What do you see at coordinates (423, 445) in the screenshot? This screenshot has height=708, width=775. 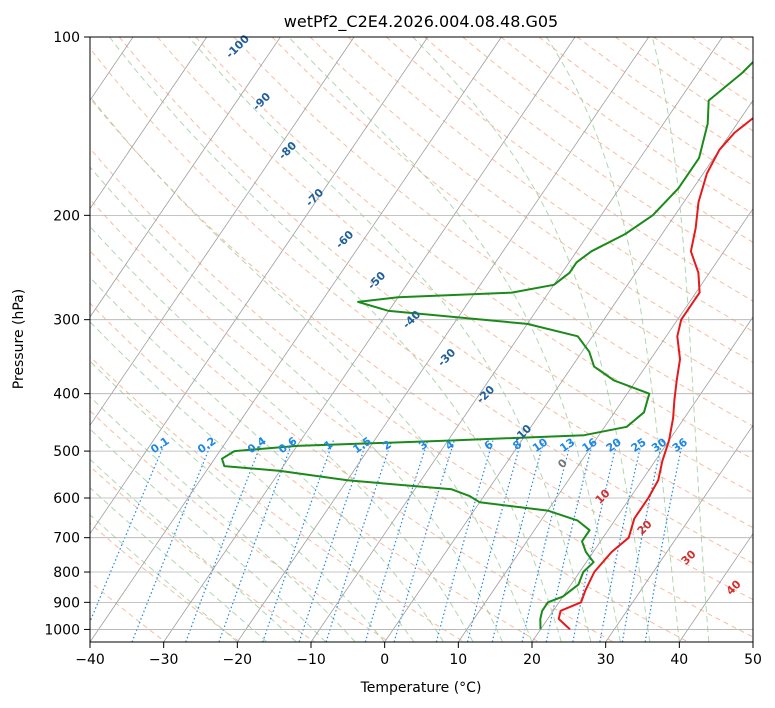 I see `mixing-ratio-label: 3` at bounding box center [423, 445].